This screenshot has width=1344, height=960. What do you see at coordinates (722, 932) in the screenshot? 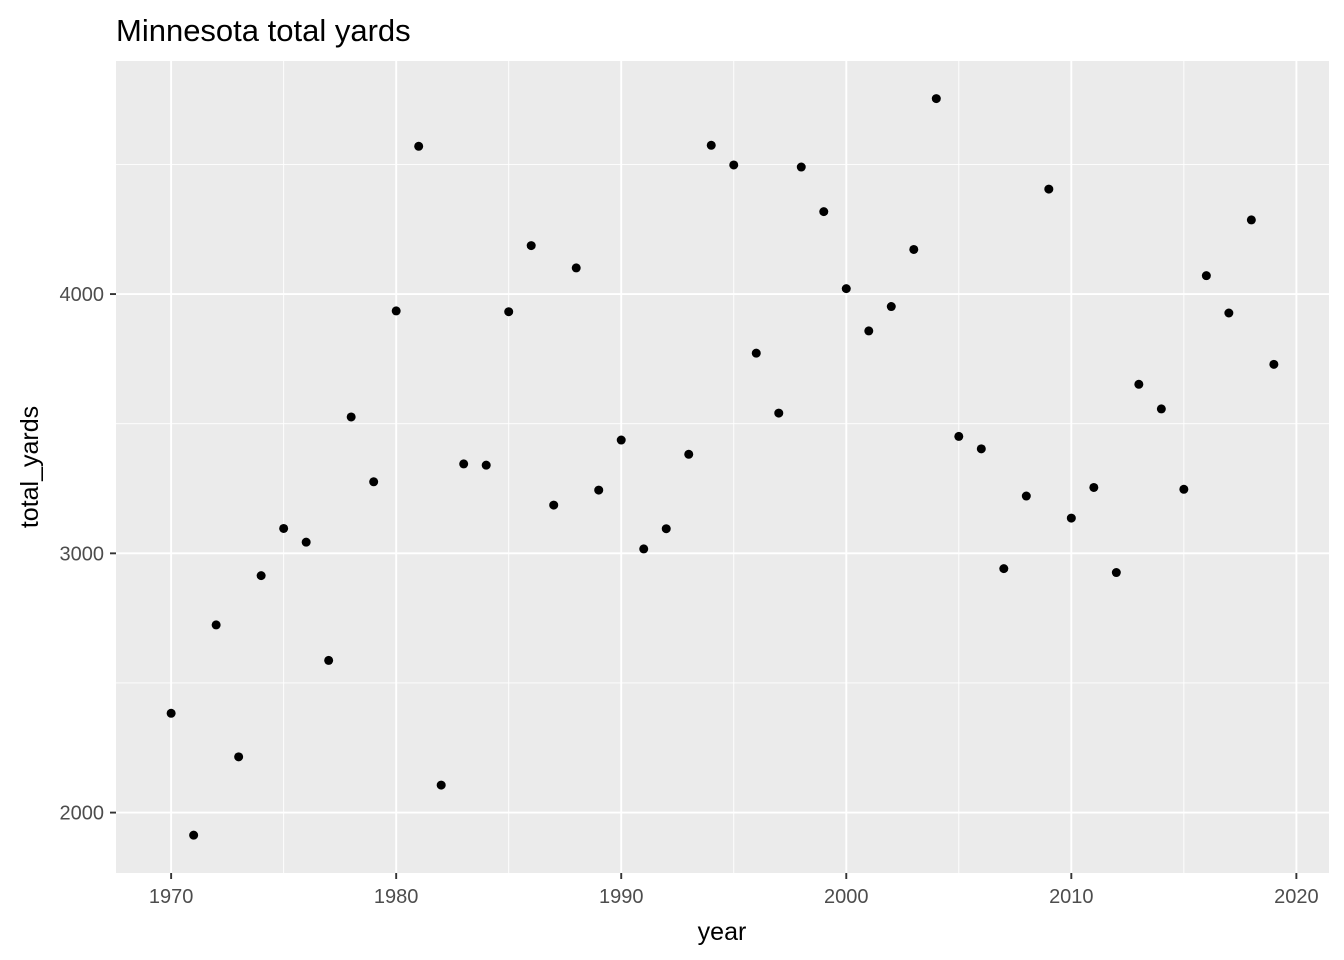
I see `x-axis-title: year` at bounding box center [722, 932].